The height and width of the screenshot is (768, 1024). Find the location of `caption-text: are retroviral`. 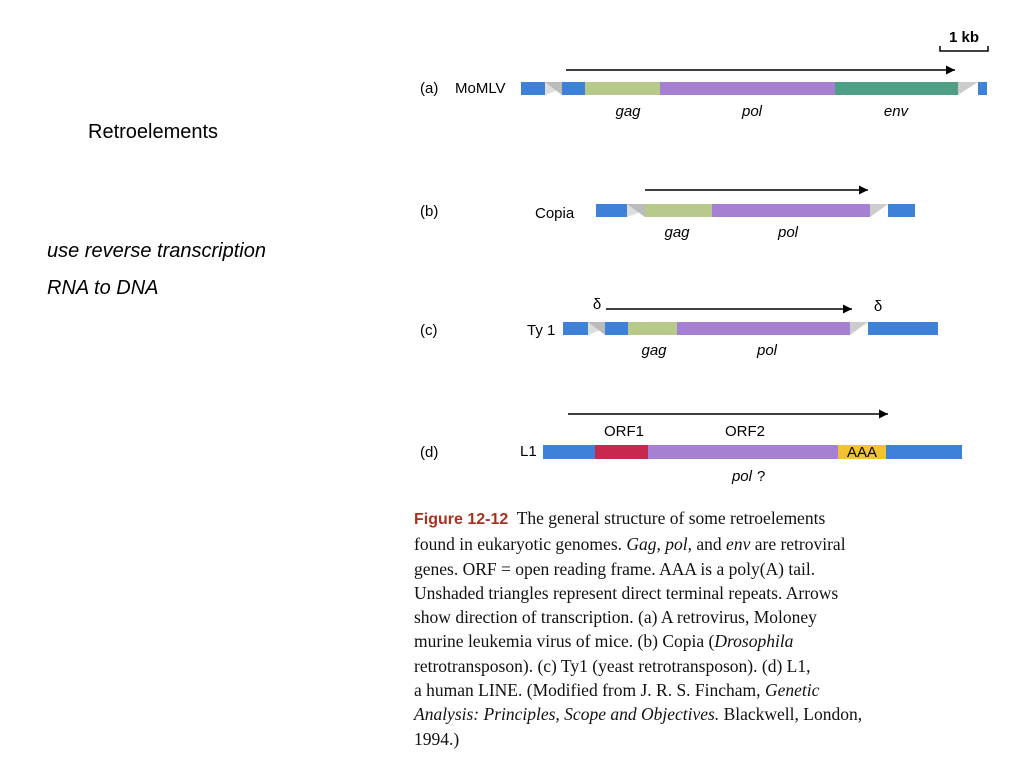

caption-text: are retroviral is located at coordinates (798, 544).